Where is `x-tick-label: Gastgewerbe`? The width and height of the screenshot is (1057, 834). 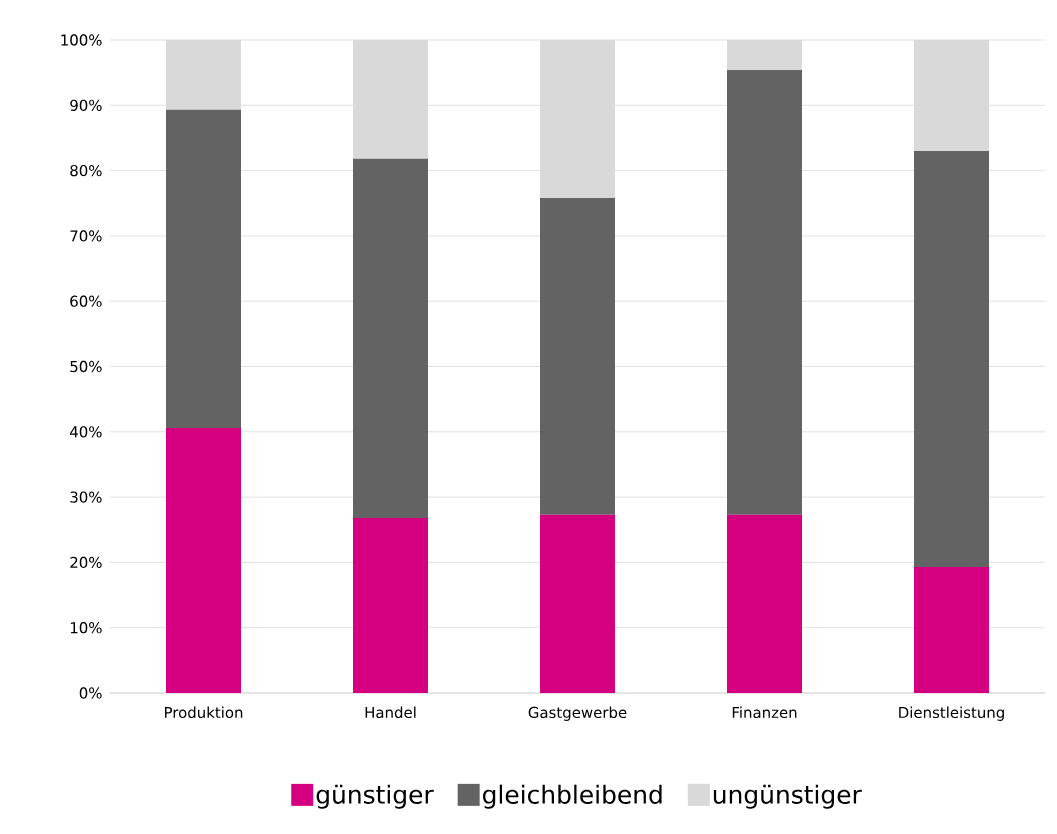 x-tick-label: Gastgewerbe is located at coordinates (577, 713).